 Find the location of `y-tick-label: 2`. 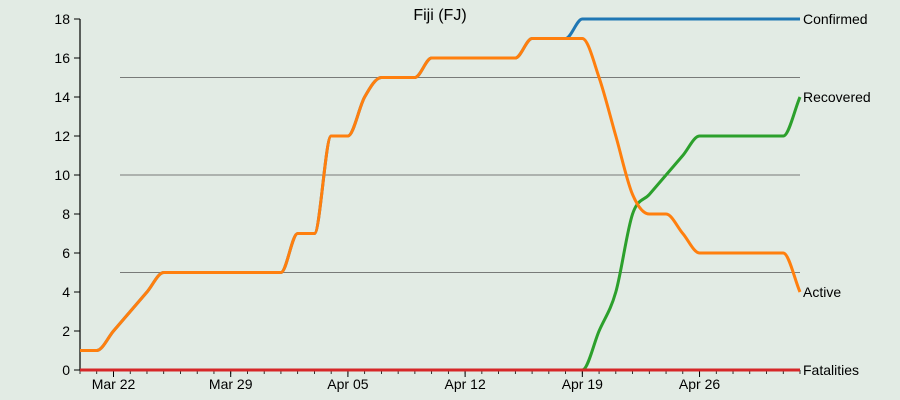

y-tick-label: 2 is located at coordinates (66, 331).